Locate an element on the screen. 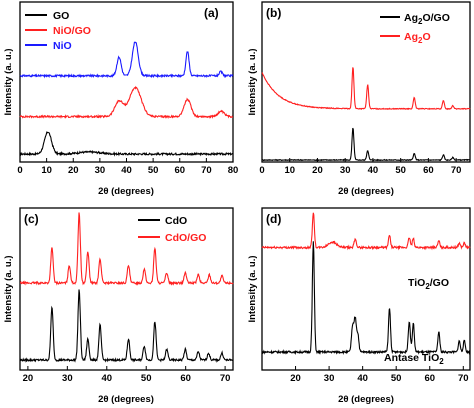 The width and height of the screenshot is (474, 408). x-tick-label-d-60: 60 is located at coordinates (429, 378).